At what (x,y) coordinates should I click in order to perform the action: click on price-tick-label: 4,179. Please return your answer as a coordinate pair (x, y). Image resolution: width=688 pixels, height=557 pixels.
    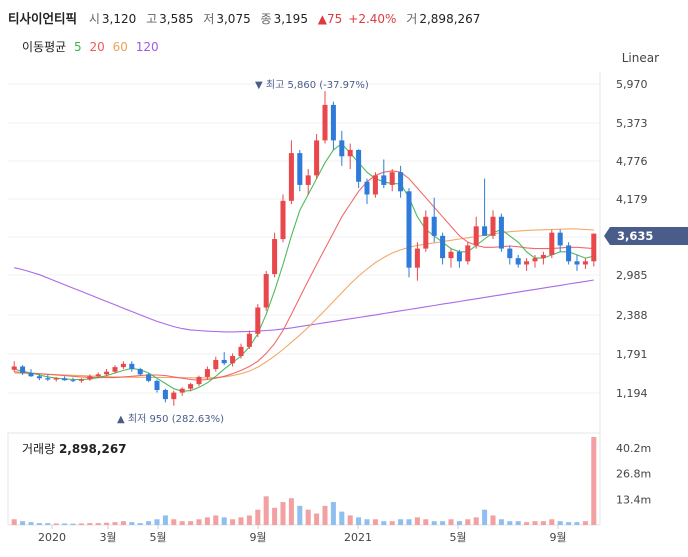
    Looking at the image, I should click on (632, 199).